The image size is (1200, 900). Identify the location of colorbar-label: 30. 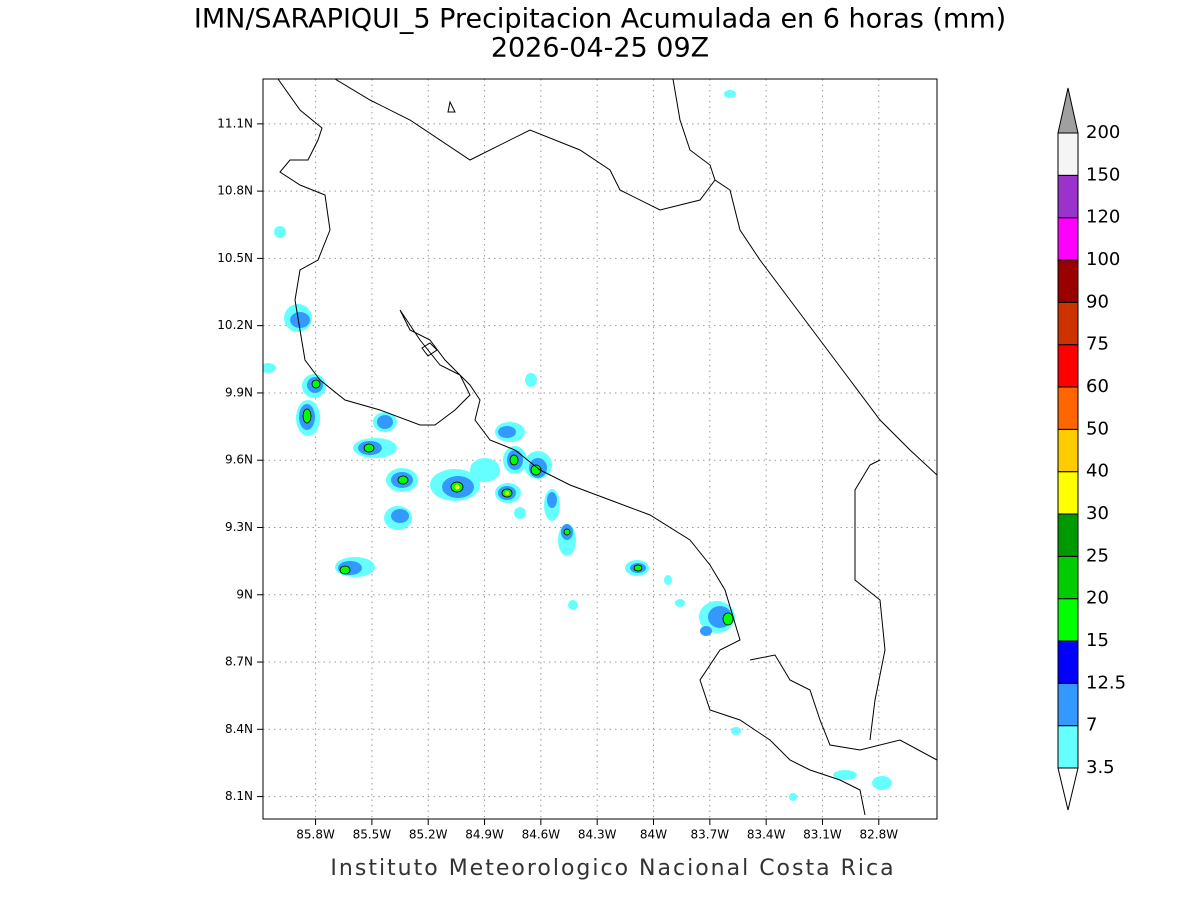
(1097, 513).